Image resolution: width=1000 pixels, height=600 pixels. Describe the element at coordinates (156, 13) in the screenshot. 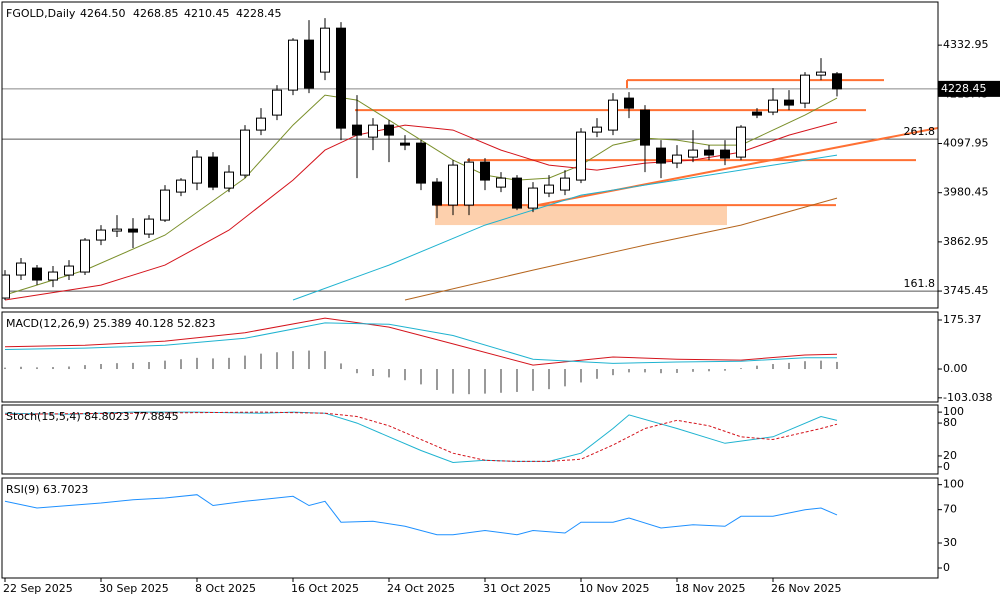

I see `header-value: 4268.85` at that location.